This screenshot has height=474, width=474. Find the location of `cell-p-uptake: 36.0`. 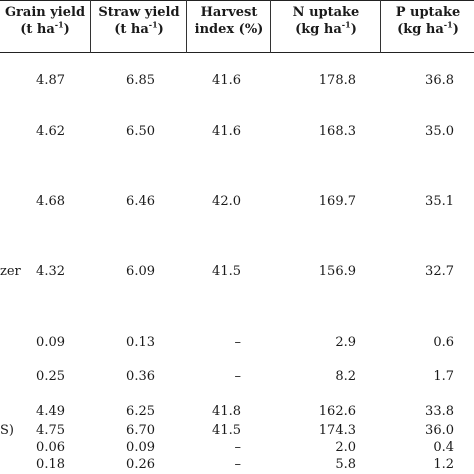

cell-p-uptake: 36.0 is located at coordinates (439, 430).